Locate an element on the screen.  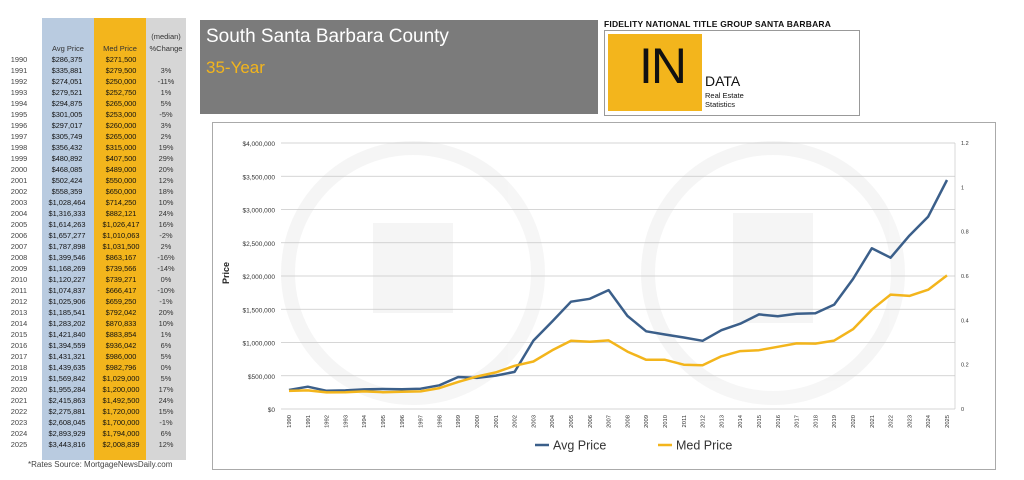
cell-avg: $335,881 is located at coordinates (67, 70).